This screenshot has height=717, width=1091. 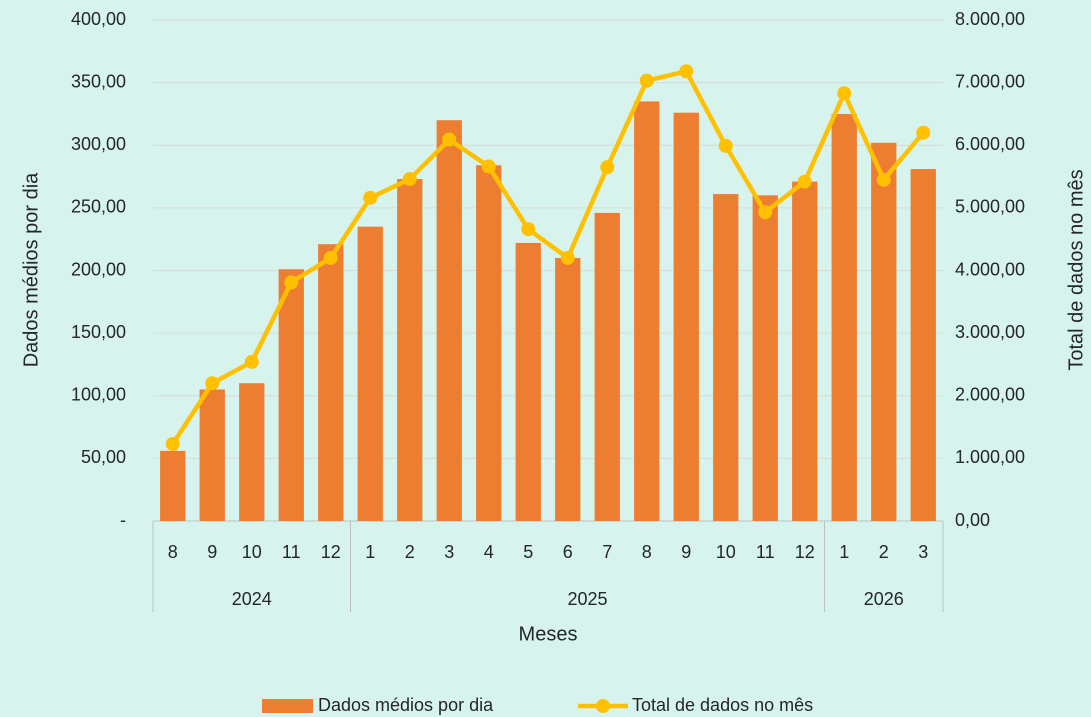 I want to click on group-label: 2024, so click(x=252, y=599).